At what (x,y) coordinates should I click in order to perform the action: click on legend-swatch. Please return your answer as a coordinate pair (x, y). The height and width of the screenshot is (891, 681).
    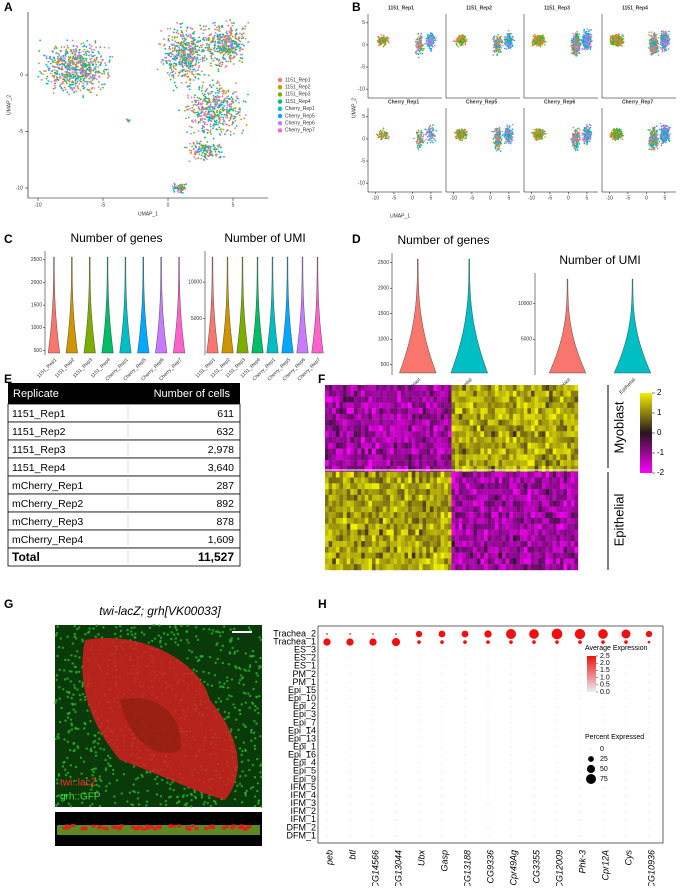
    Looking at the image, I should click on (280, 116).